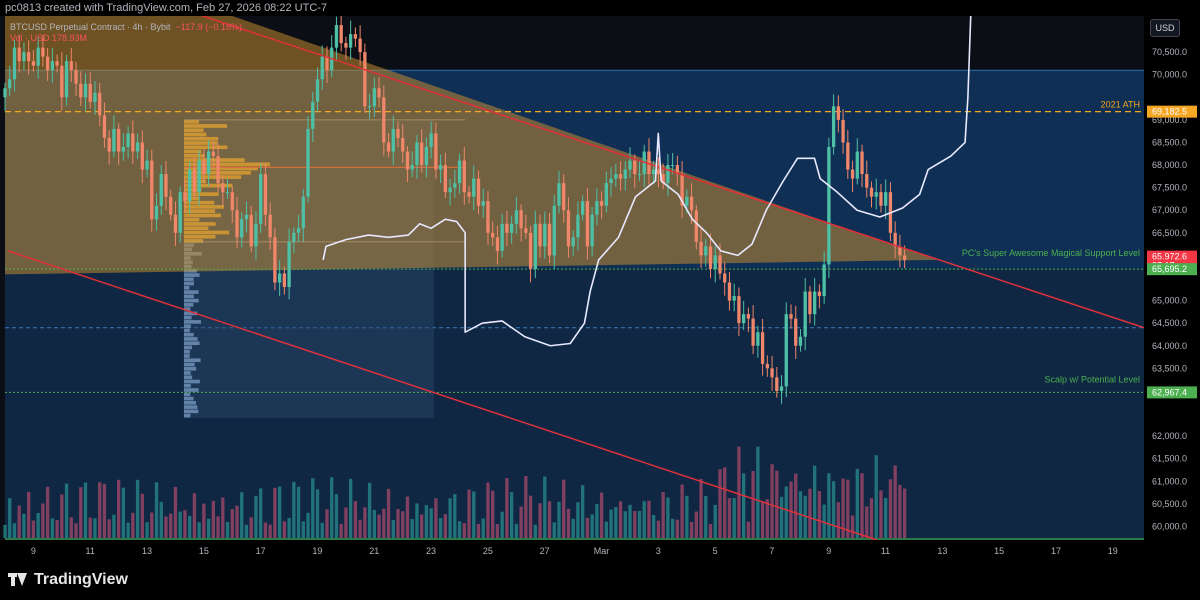  Describe the element at coordinates (1165, 28) in the screenshot. I see `currency-button: USD` at that location.